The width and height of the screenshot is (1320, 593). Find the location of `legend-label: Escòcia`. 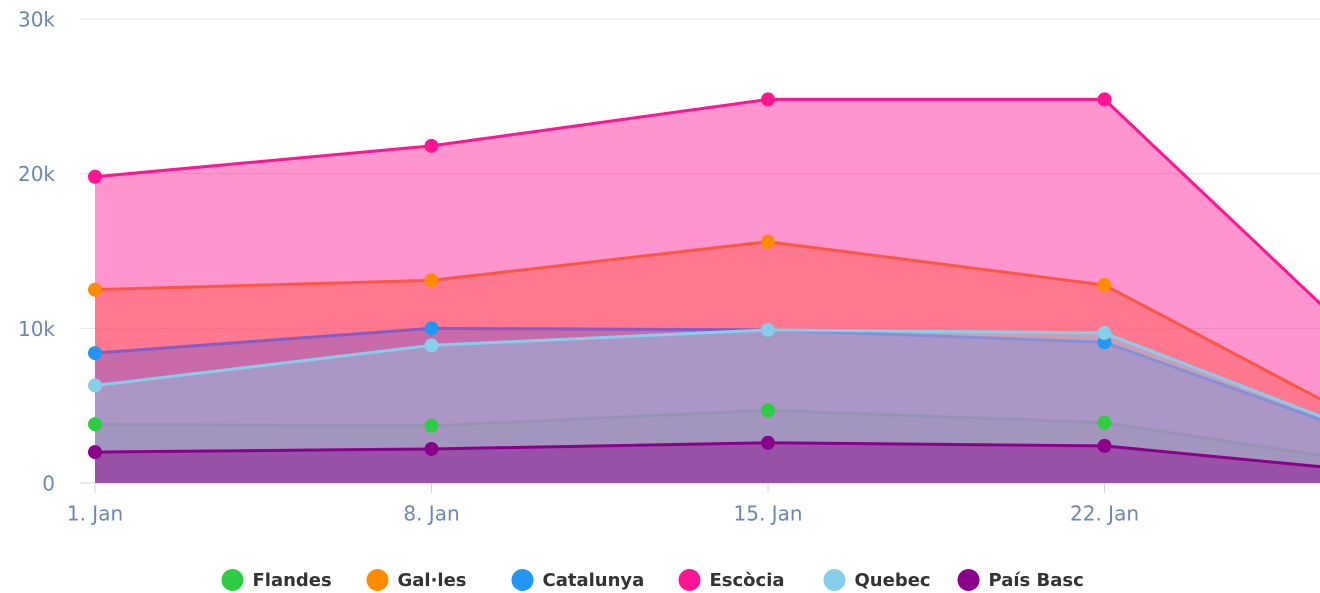

legend-label: Escòcia is located at coordinates (747, 580).